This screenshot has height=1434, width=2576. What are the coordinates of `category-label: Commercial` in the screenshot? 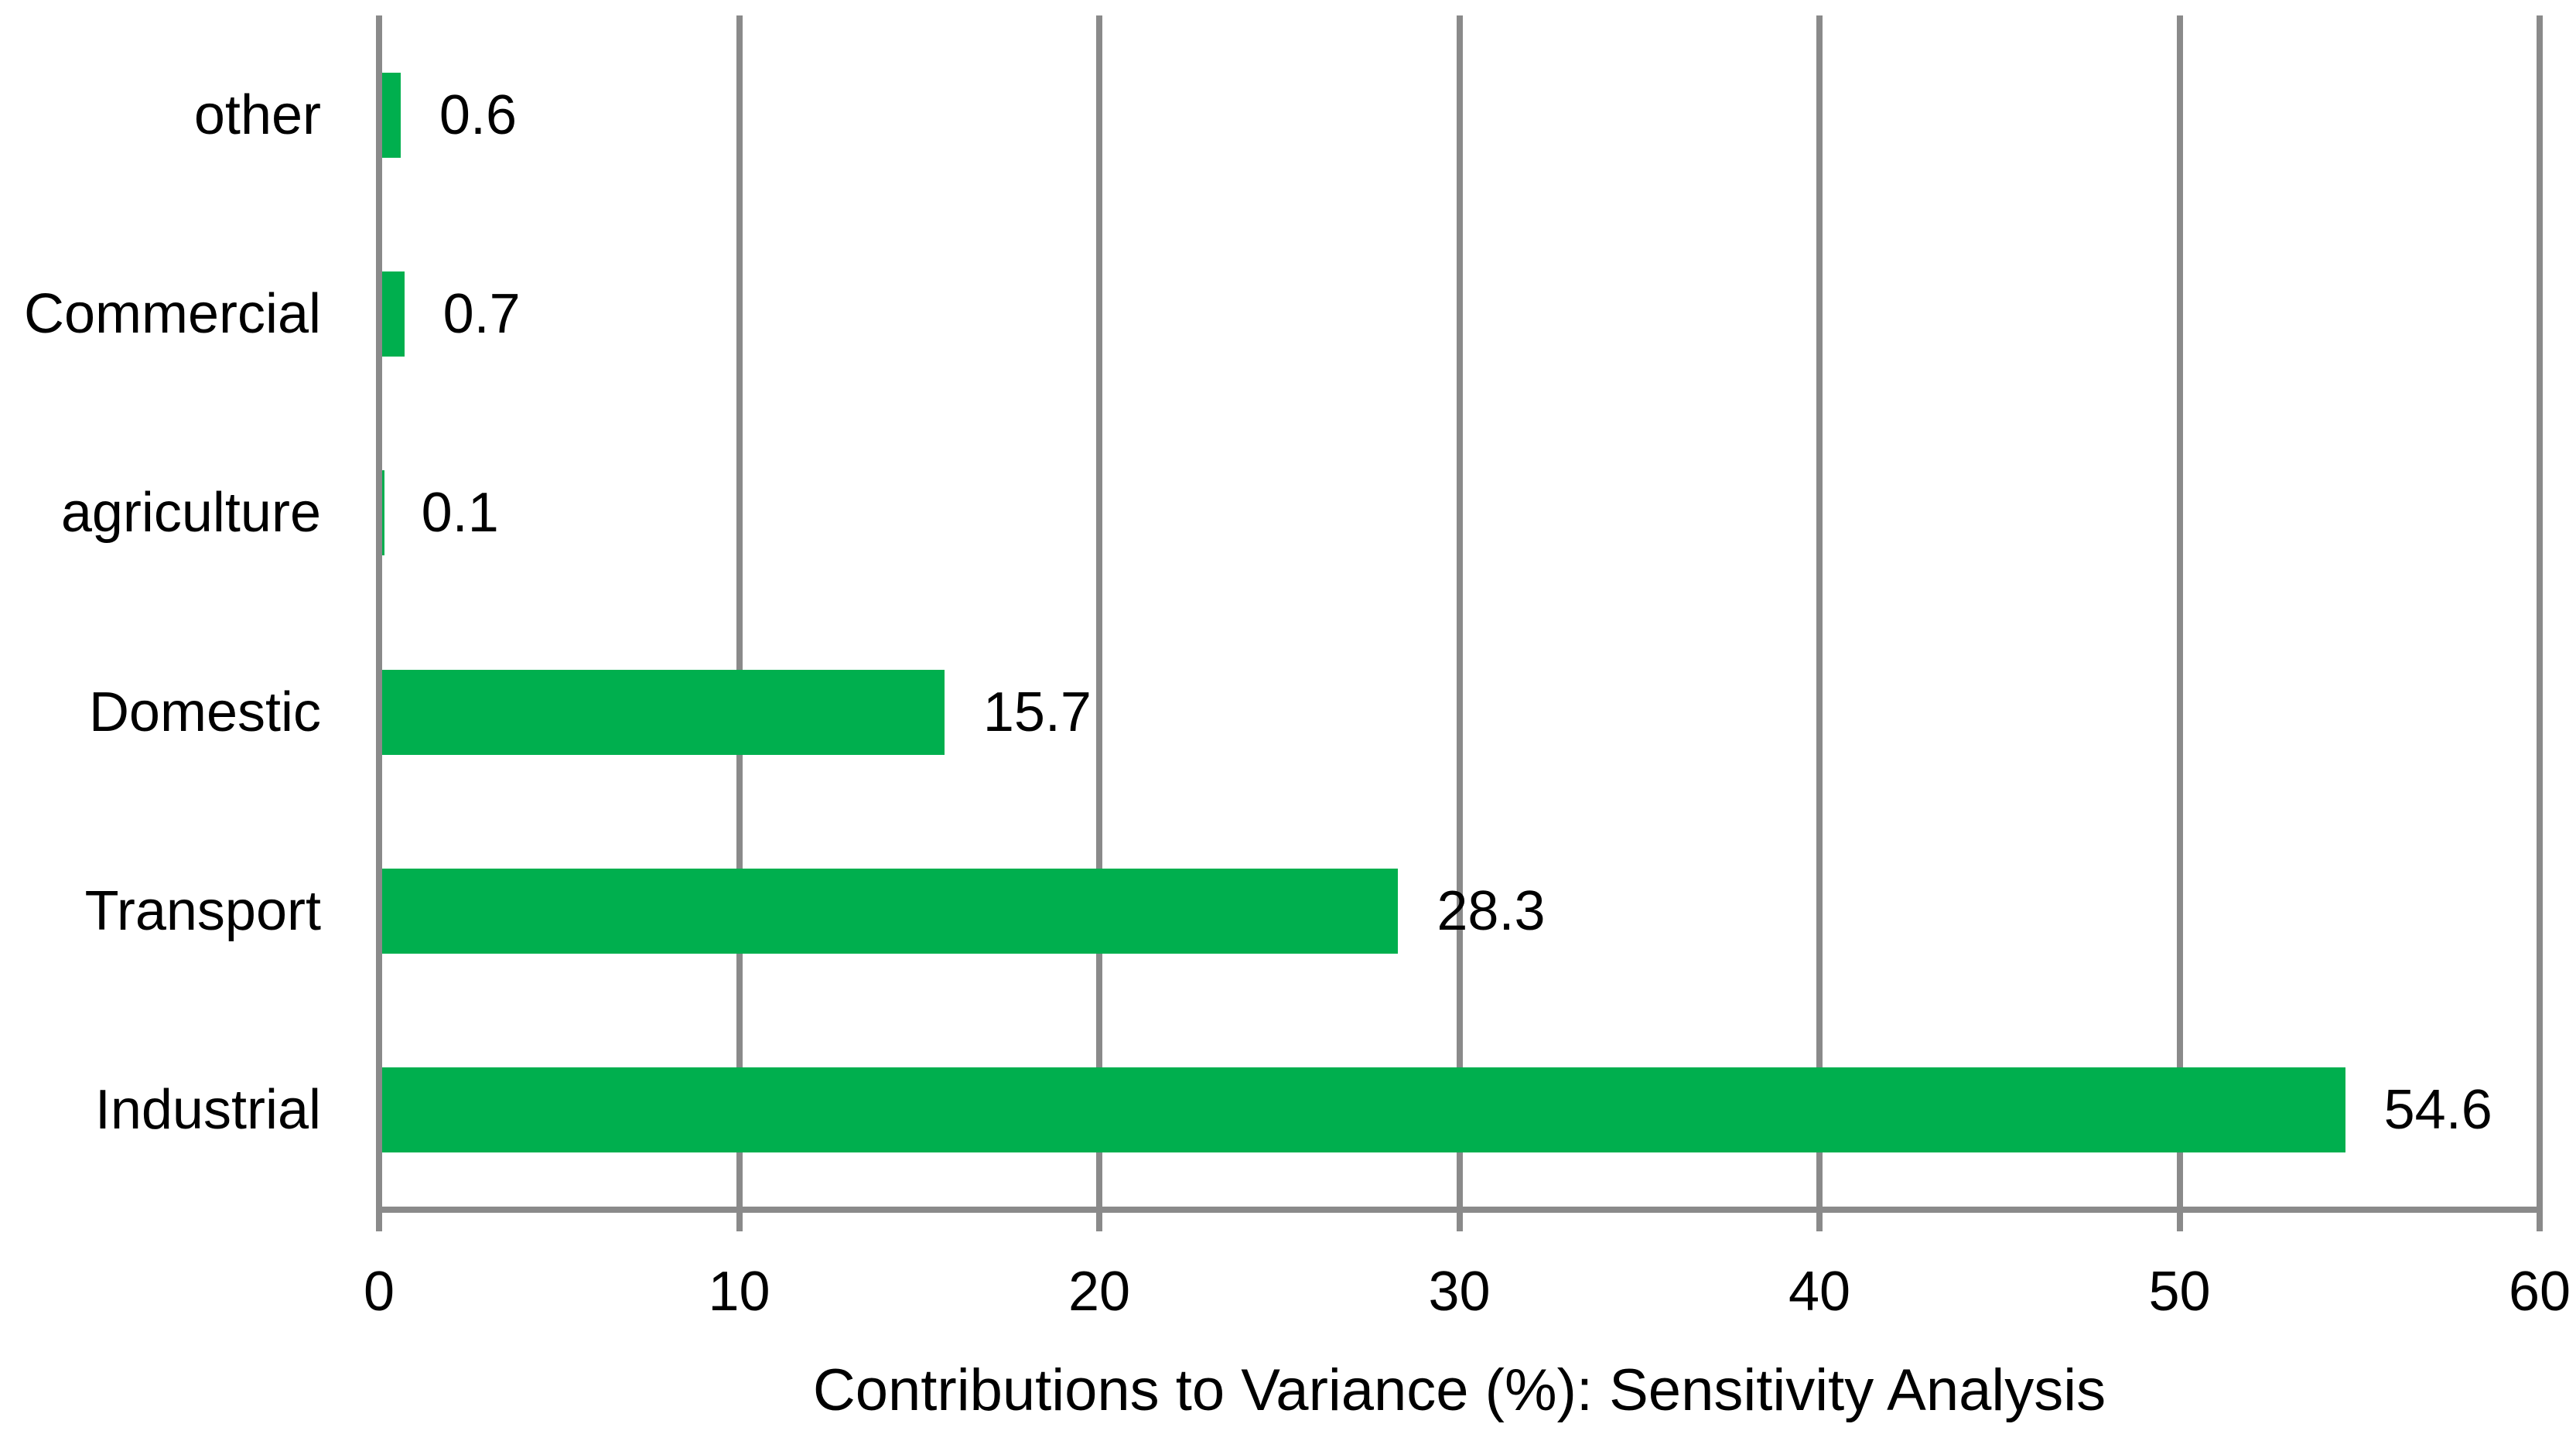 It's located at (172, 314).